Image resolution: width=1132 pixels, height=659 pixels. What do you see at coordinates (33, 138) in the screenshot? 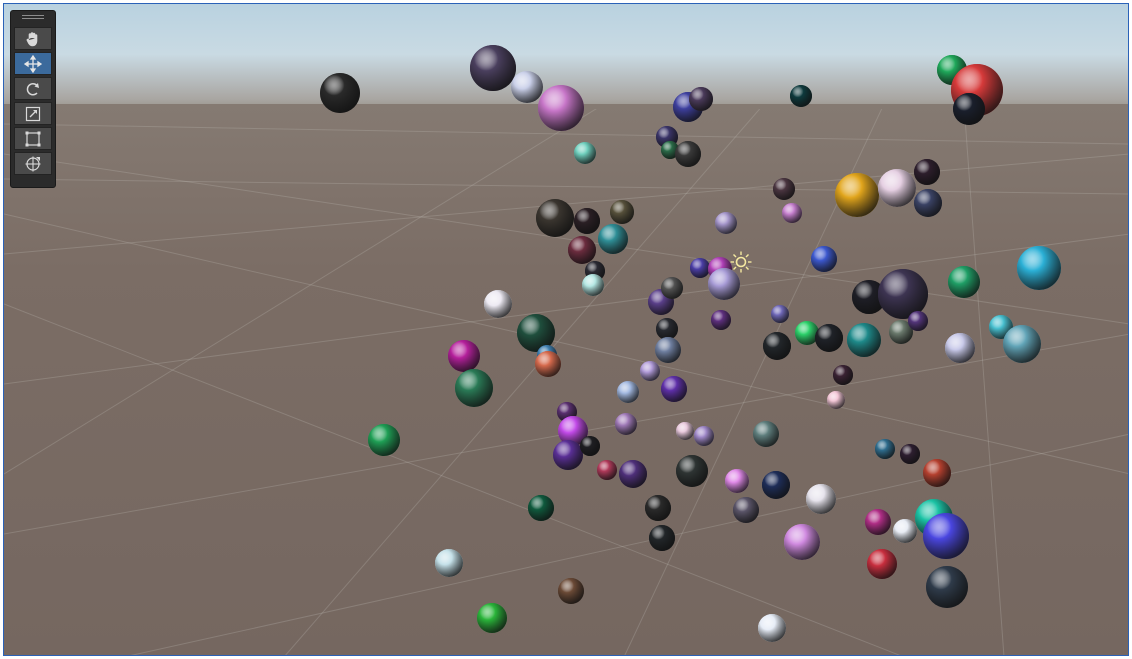
I see `rect-tool-button` at bounding box center [33, 138].